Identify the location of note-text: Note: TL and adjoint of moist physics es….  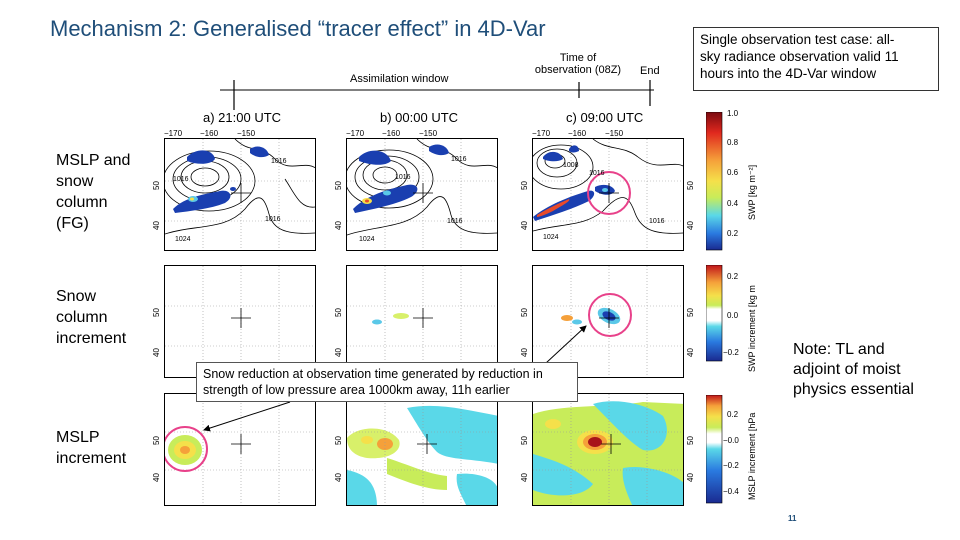
(853, 370).